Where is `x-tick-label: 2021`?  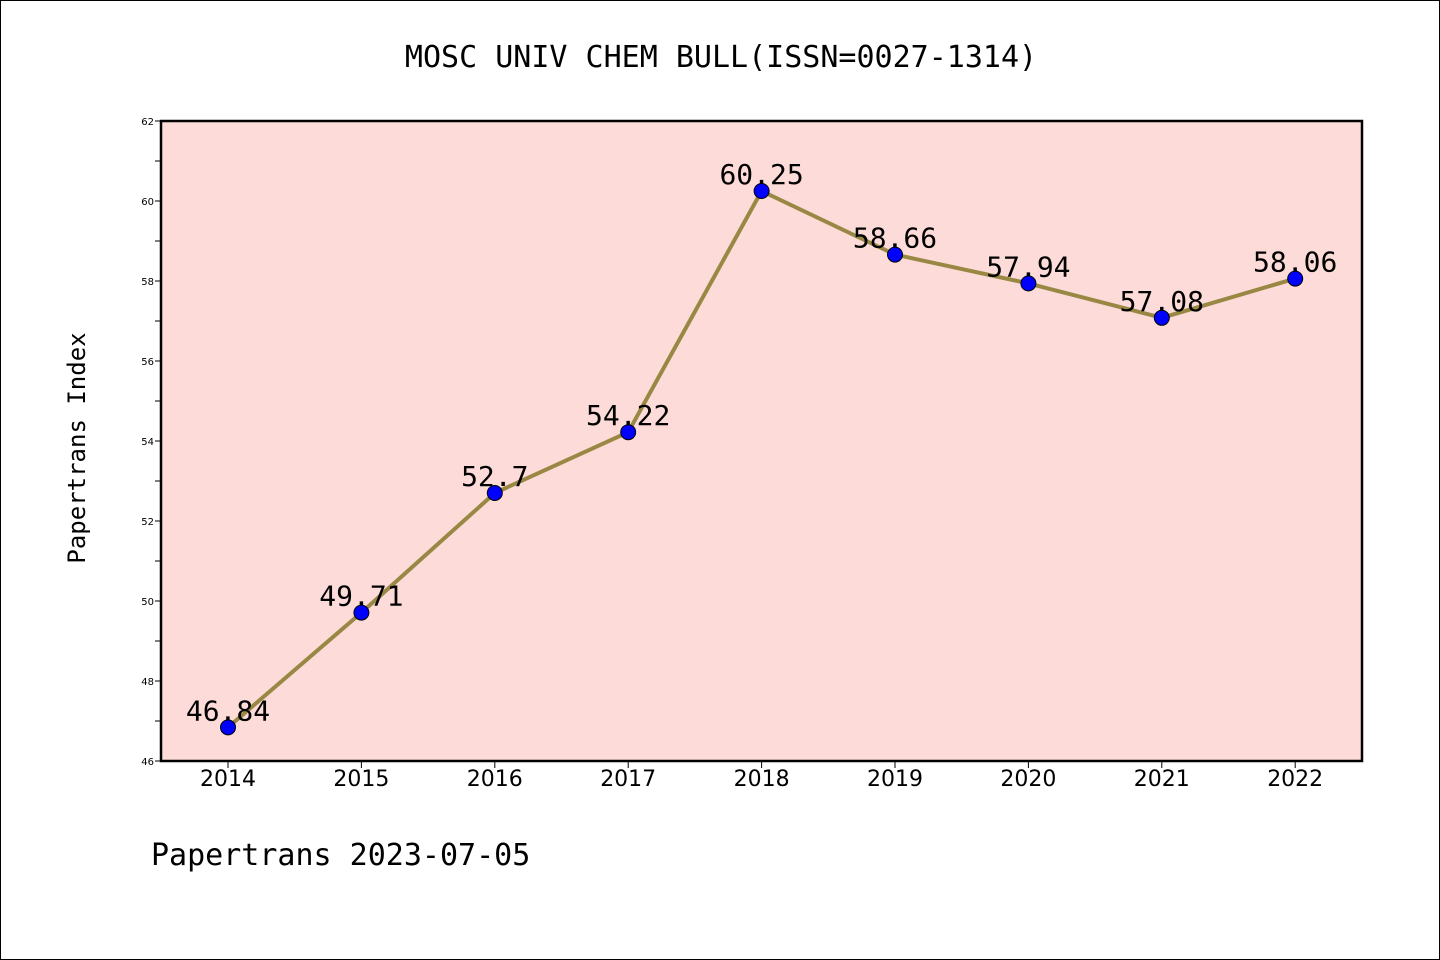
x-tick-label: 2021 is located at coordinates (1162, 779).